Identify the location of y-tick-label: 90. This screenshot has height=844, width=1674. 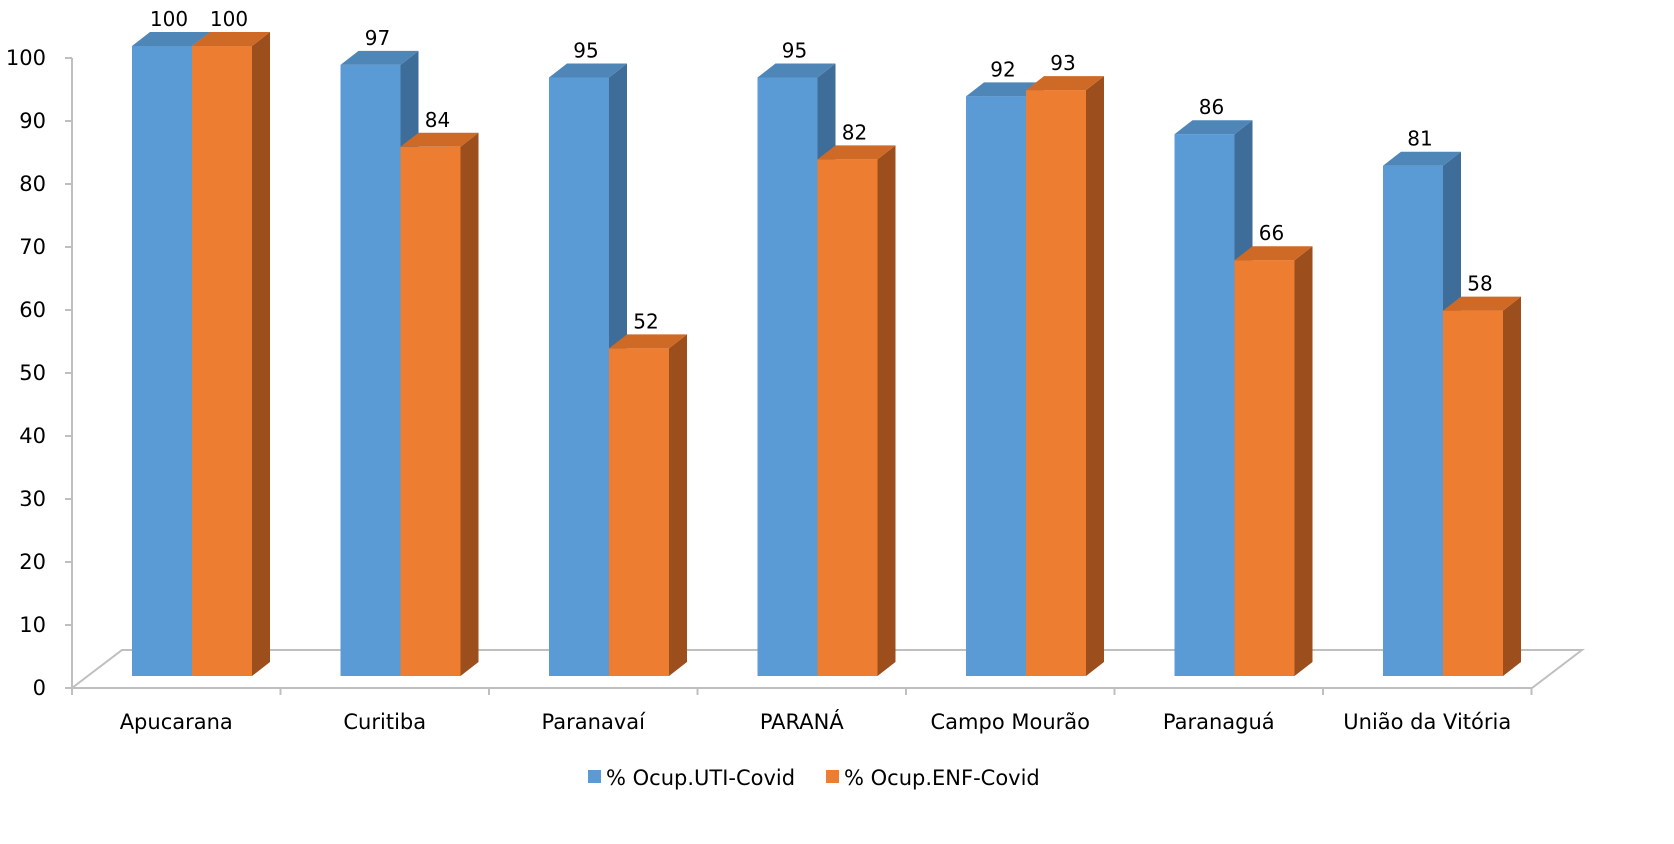
(32, 121).